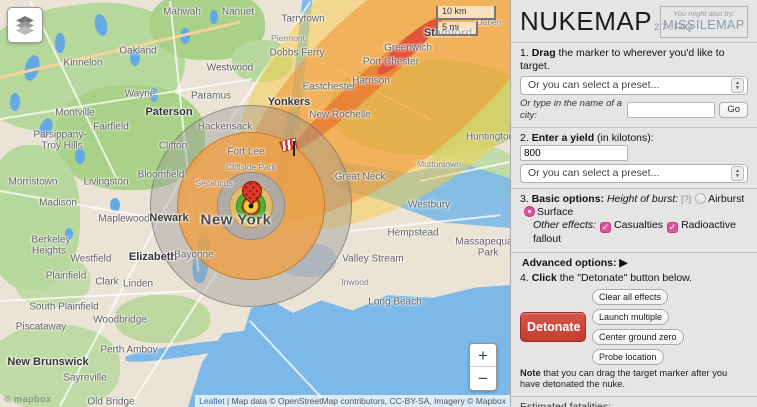  I want to click on layers-control-button, so click(25, 25).